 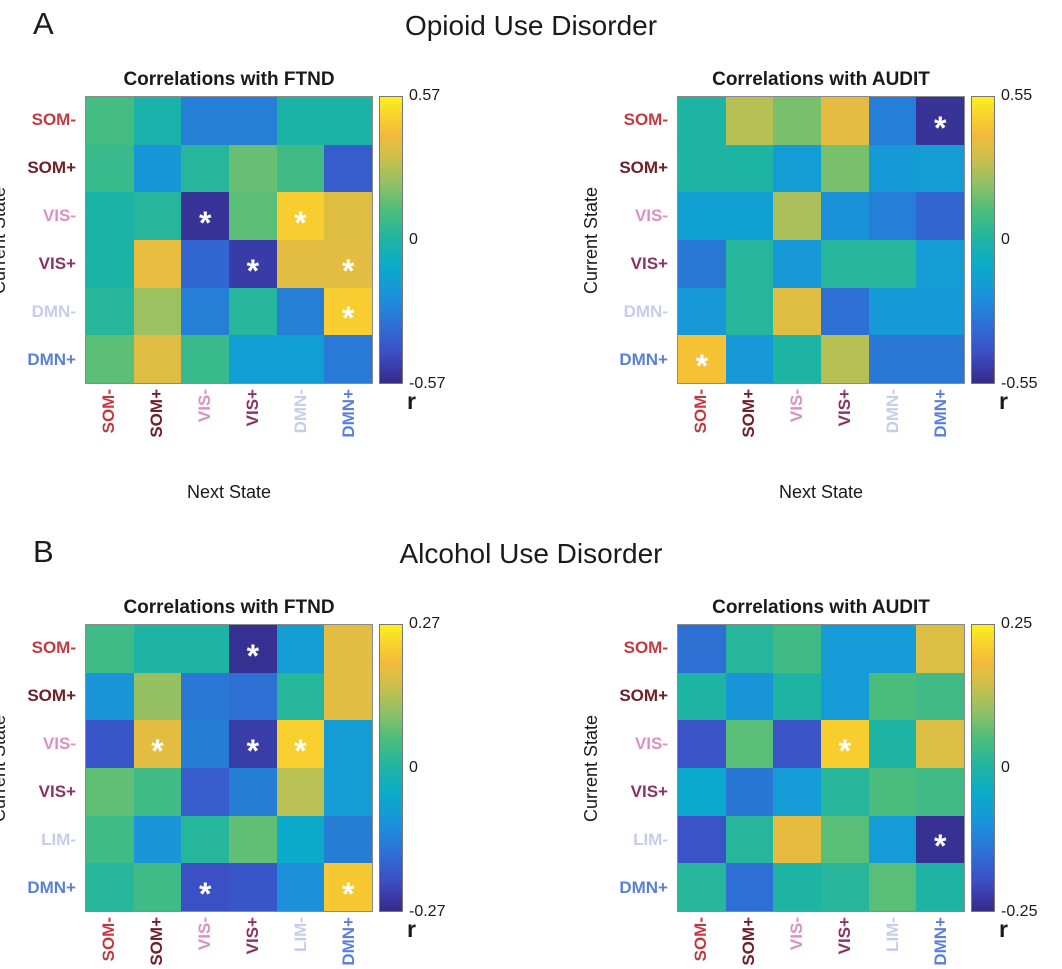 What do you see at coordinates (650, 839) in the screenshot?
I see `row-tick-label: LIM-` at bounding box center [650, 839].